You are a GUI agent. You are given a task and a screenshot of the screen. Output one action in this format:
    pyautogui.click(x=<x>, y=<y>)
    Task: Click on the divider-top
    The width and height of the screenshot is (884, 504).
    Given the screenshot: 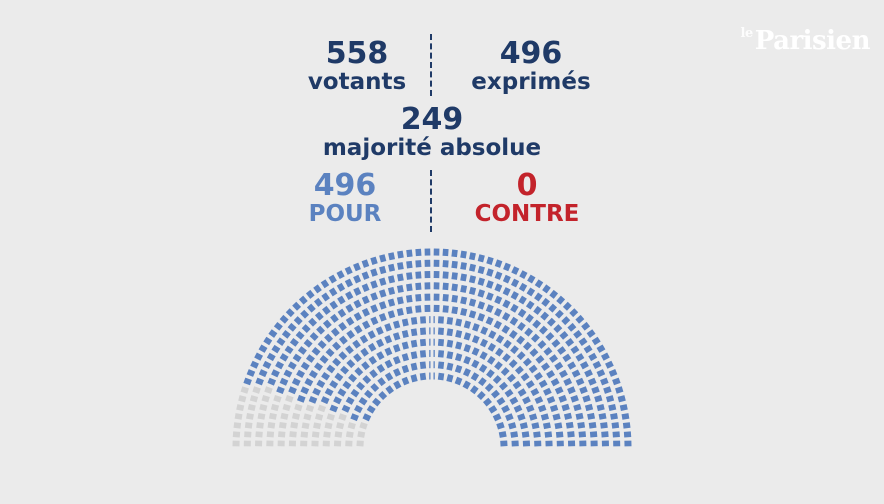 What is the action you would take?
    pyautogui.click(x=431, y=65)
    